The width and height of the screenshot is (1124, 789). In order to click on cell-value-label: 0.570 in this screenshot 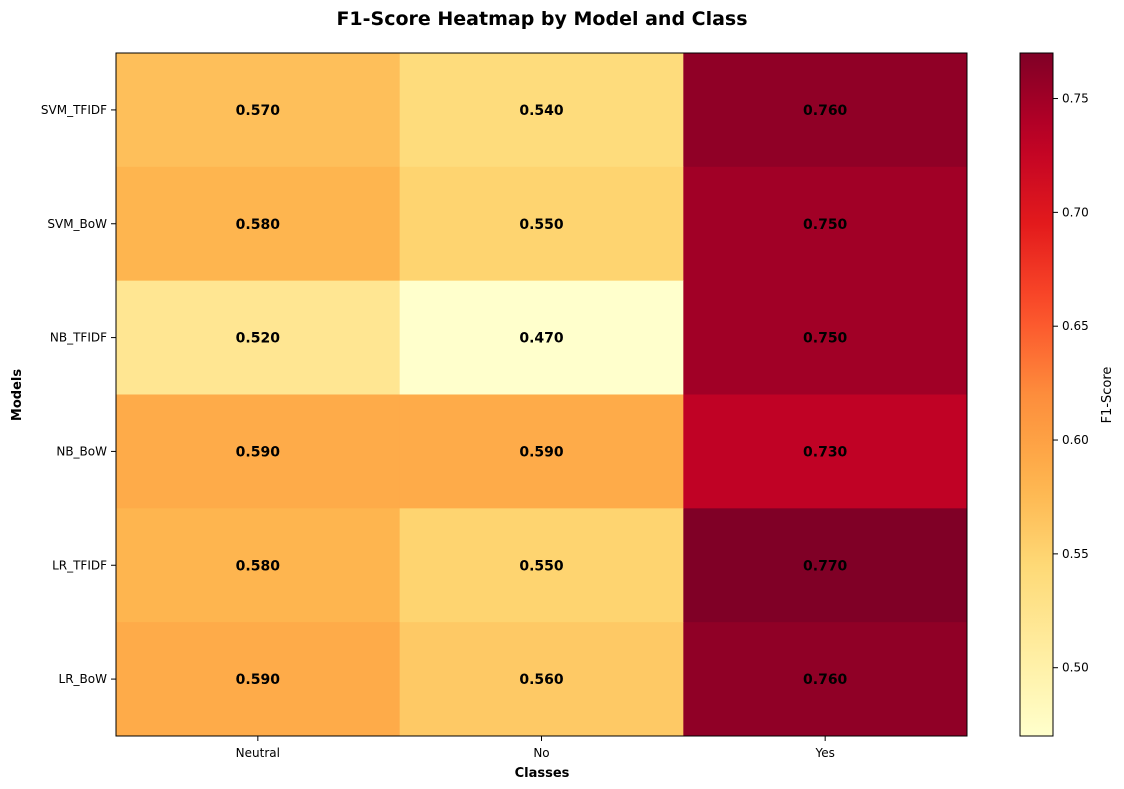, I will do `click(258, 111)`.